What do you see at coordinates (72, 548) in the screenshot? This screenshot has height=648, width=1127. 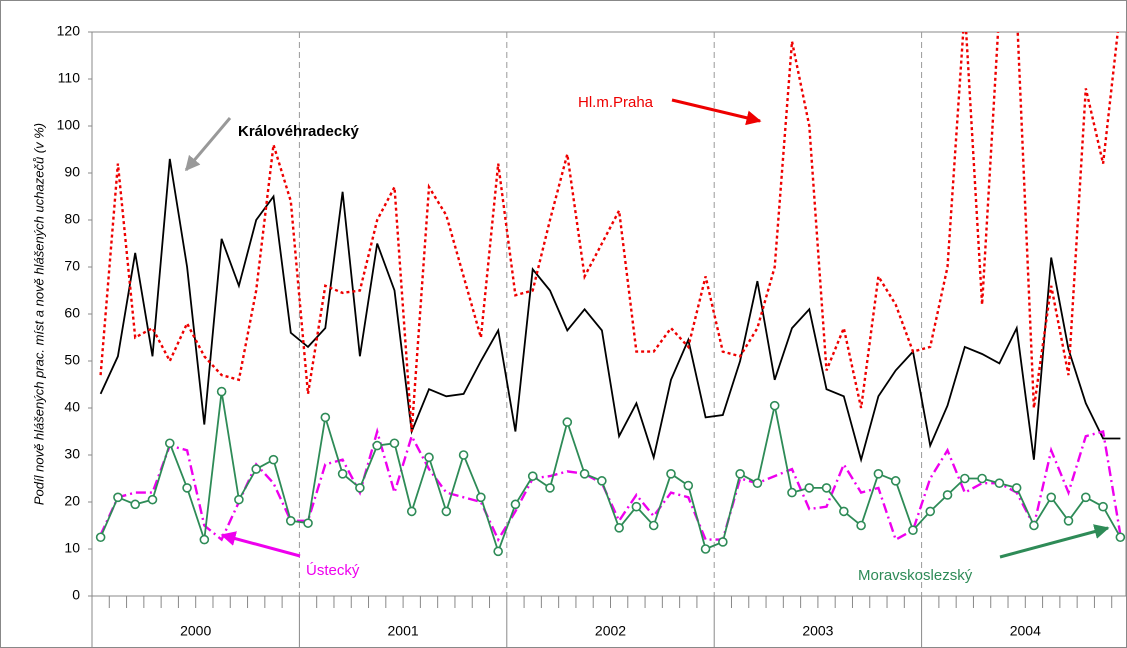 I see `y-tick-label: 10` at bounding box center [72, 548].